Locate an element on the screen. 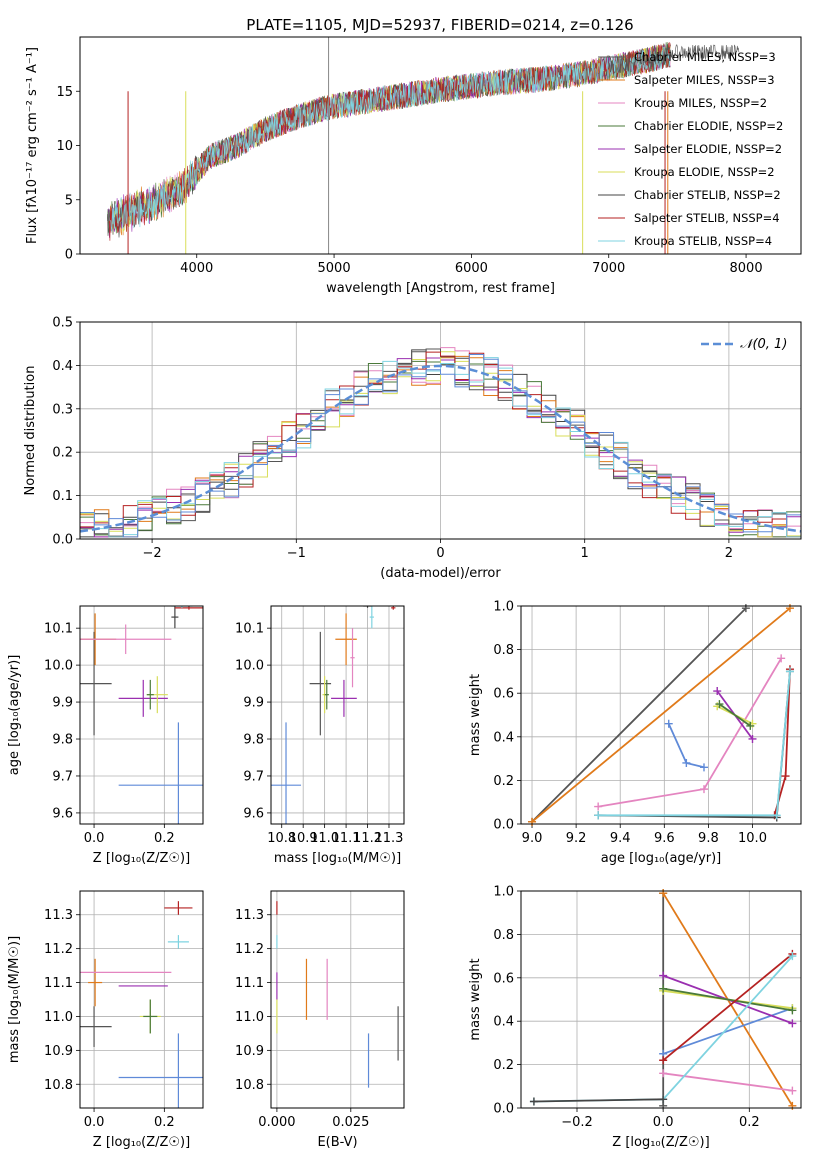  x-tick-label: 9.6 is located at coordinates (664, 838).